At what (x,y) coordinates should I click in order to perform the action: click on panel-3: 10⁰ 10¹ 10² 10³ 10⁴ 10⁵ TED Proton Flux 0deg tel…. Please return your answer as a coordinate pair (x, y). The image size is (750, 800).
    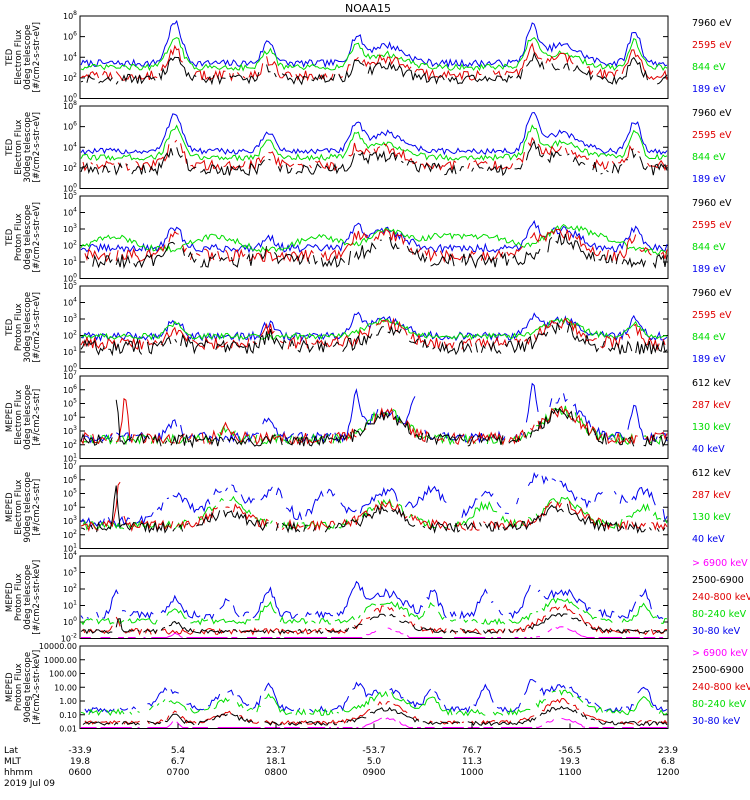
    Looking at the image, I should click on (368, 237).